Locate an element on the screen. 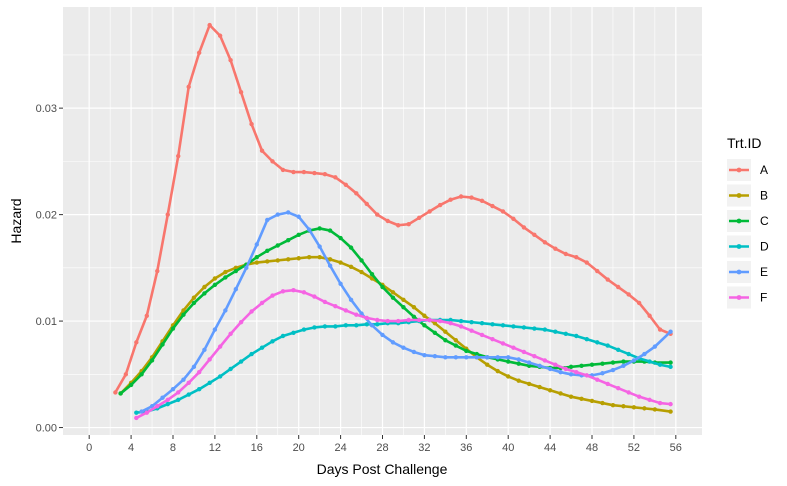 The image size is (787, 486). y-tick-label: 0.00 is located at coordinates (46, 429).